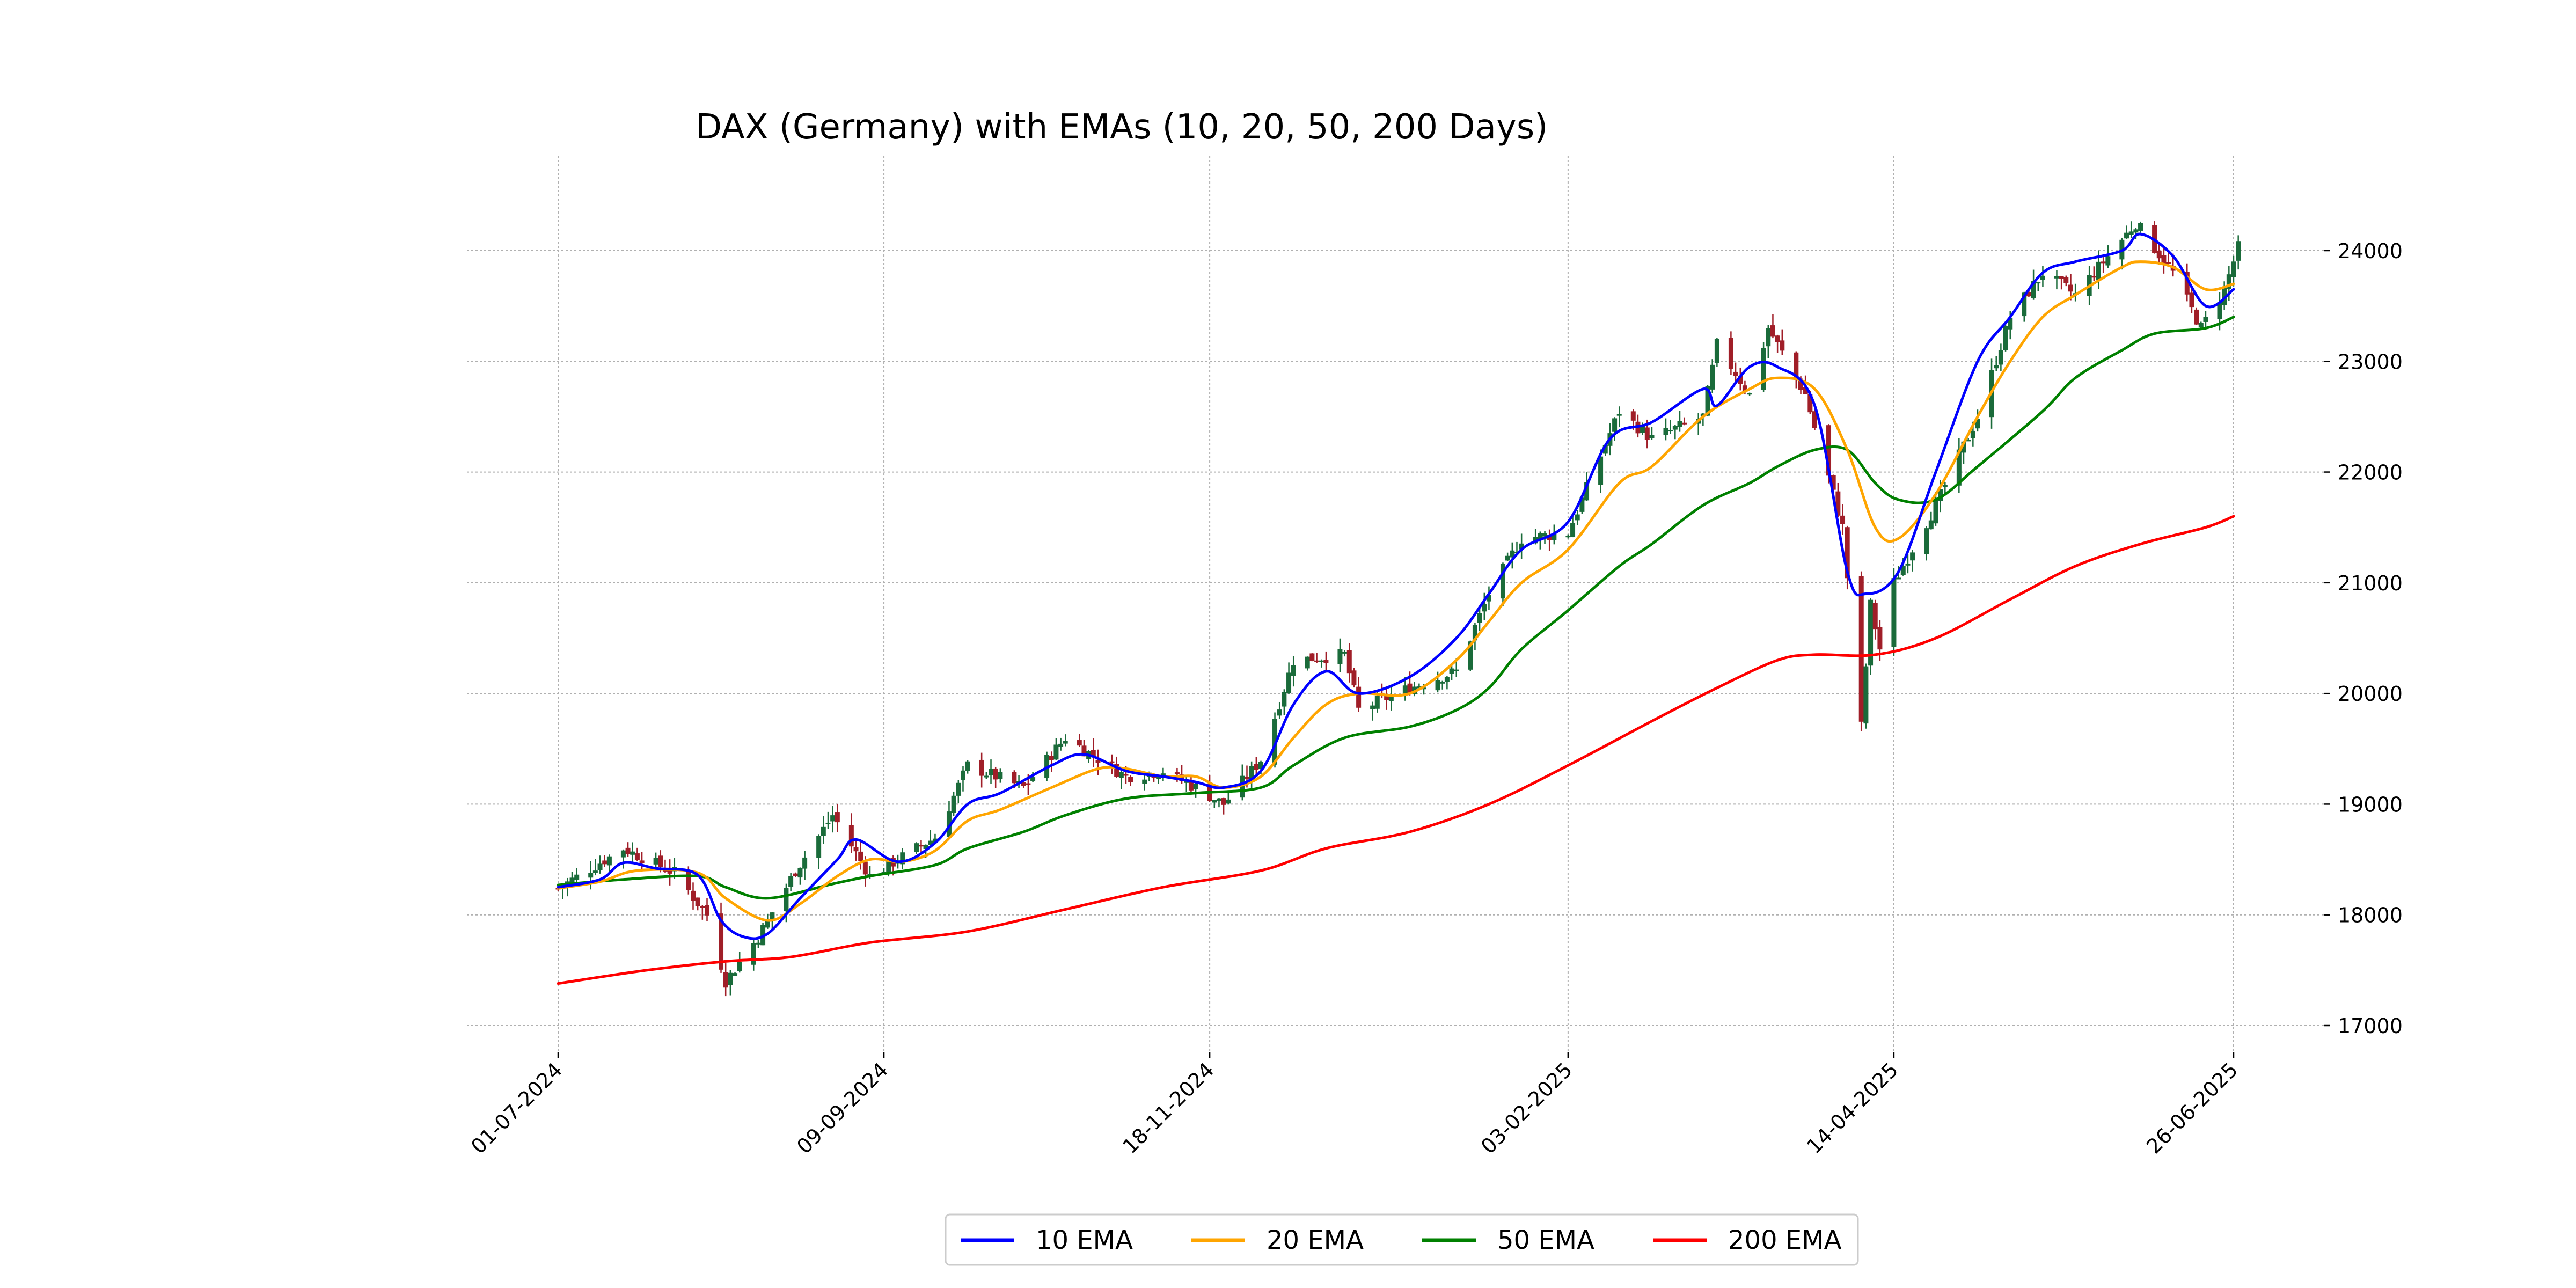 Image resolution: width=2576 pixels, height=1288 pixels. I want to click on legend: 10 EMA 20 EMA 50 EMA 200 EMA, so click(1402, 1239).